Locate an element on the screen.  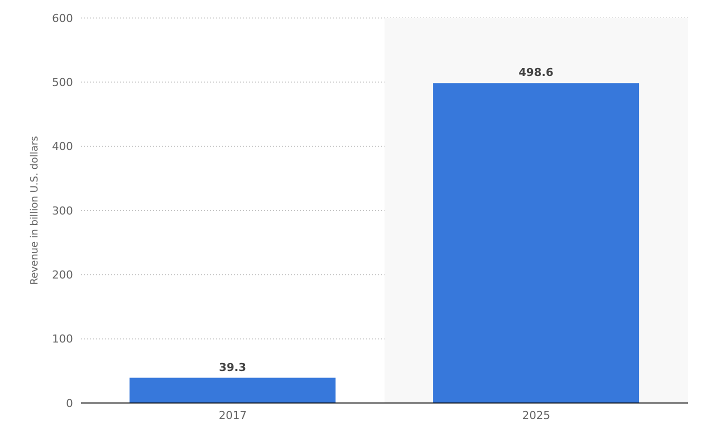
y-tick-label: 600 is located at coordinates (62, 18).